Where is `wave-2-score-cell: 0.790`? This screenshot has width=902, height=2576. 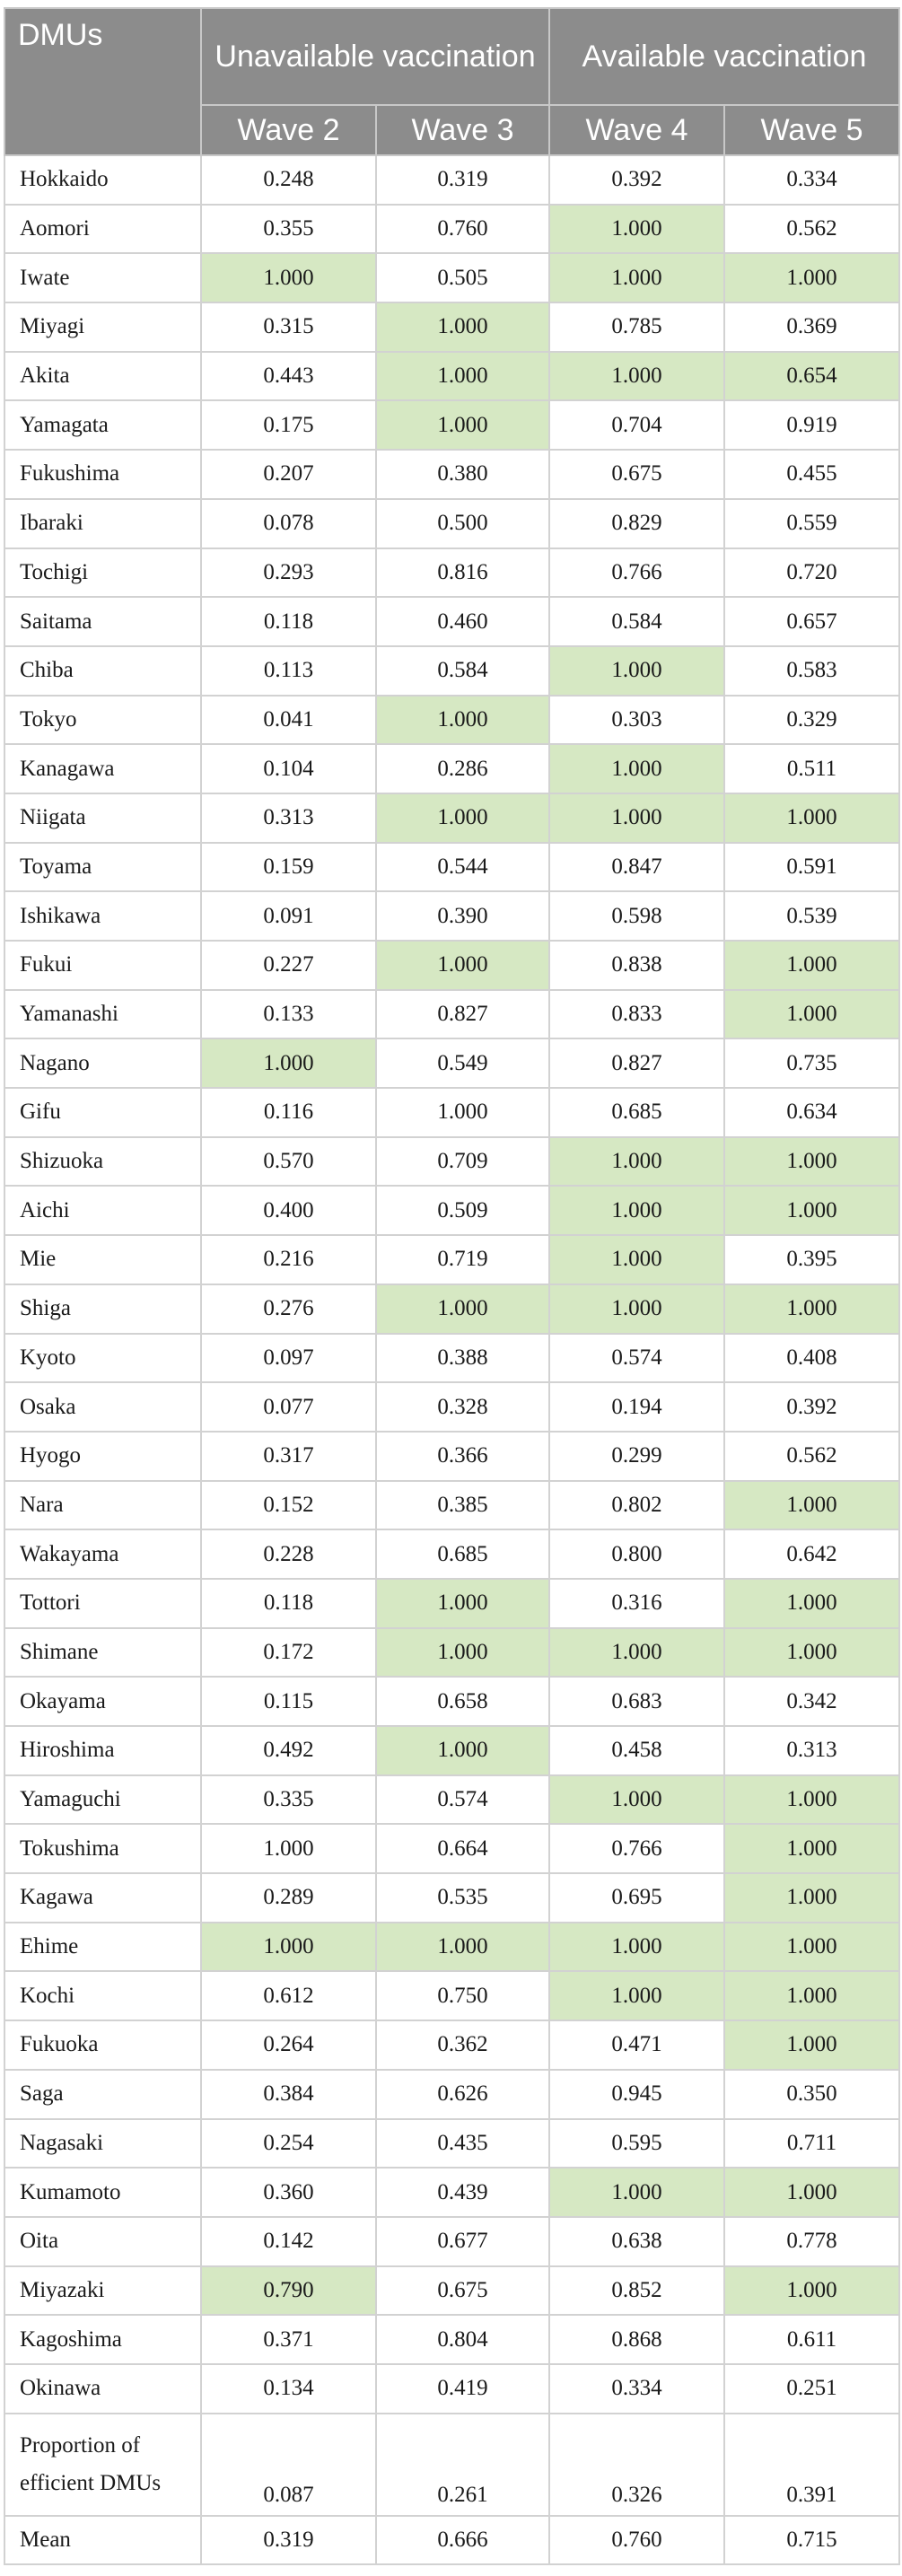
wave-2-score-cell: 0.790 is located at coordinates (288, 2291).